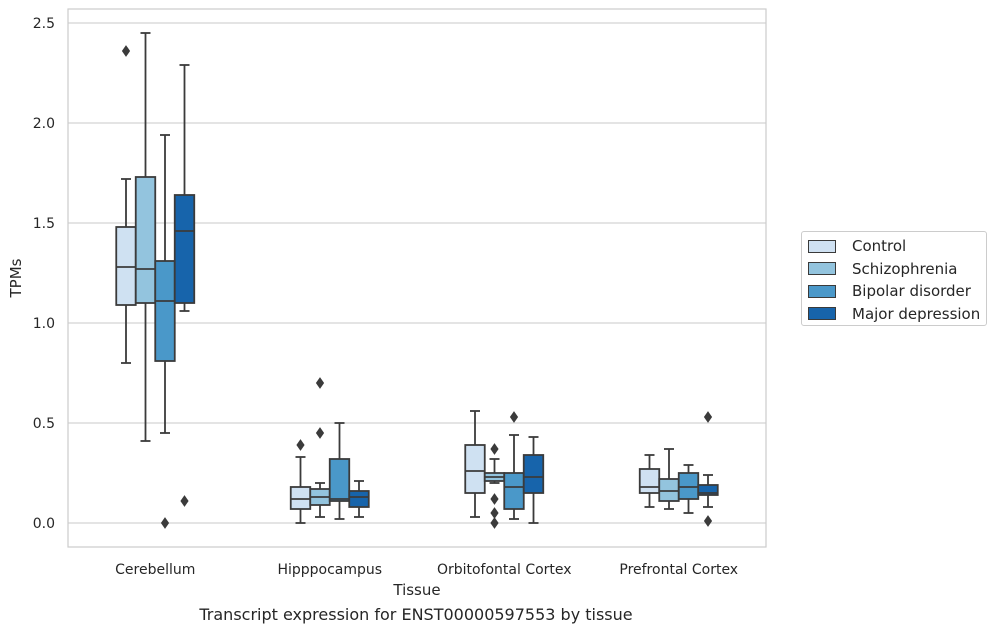 This screenshot has width=997, height=634. Describe the element at coordinates (916, 313) in the screenshot. I see `legend-label: Major depression` at that location.